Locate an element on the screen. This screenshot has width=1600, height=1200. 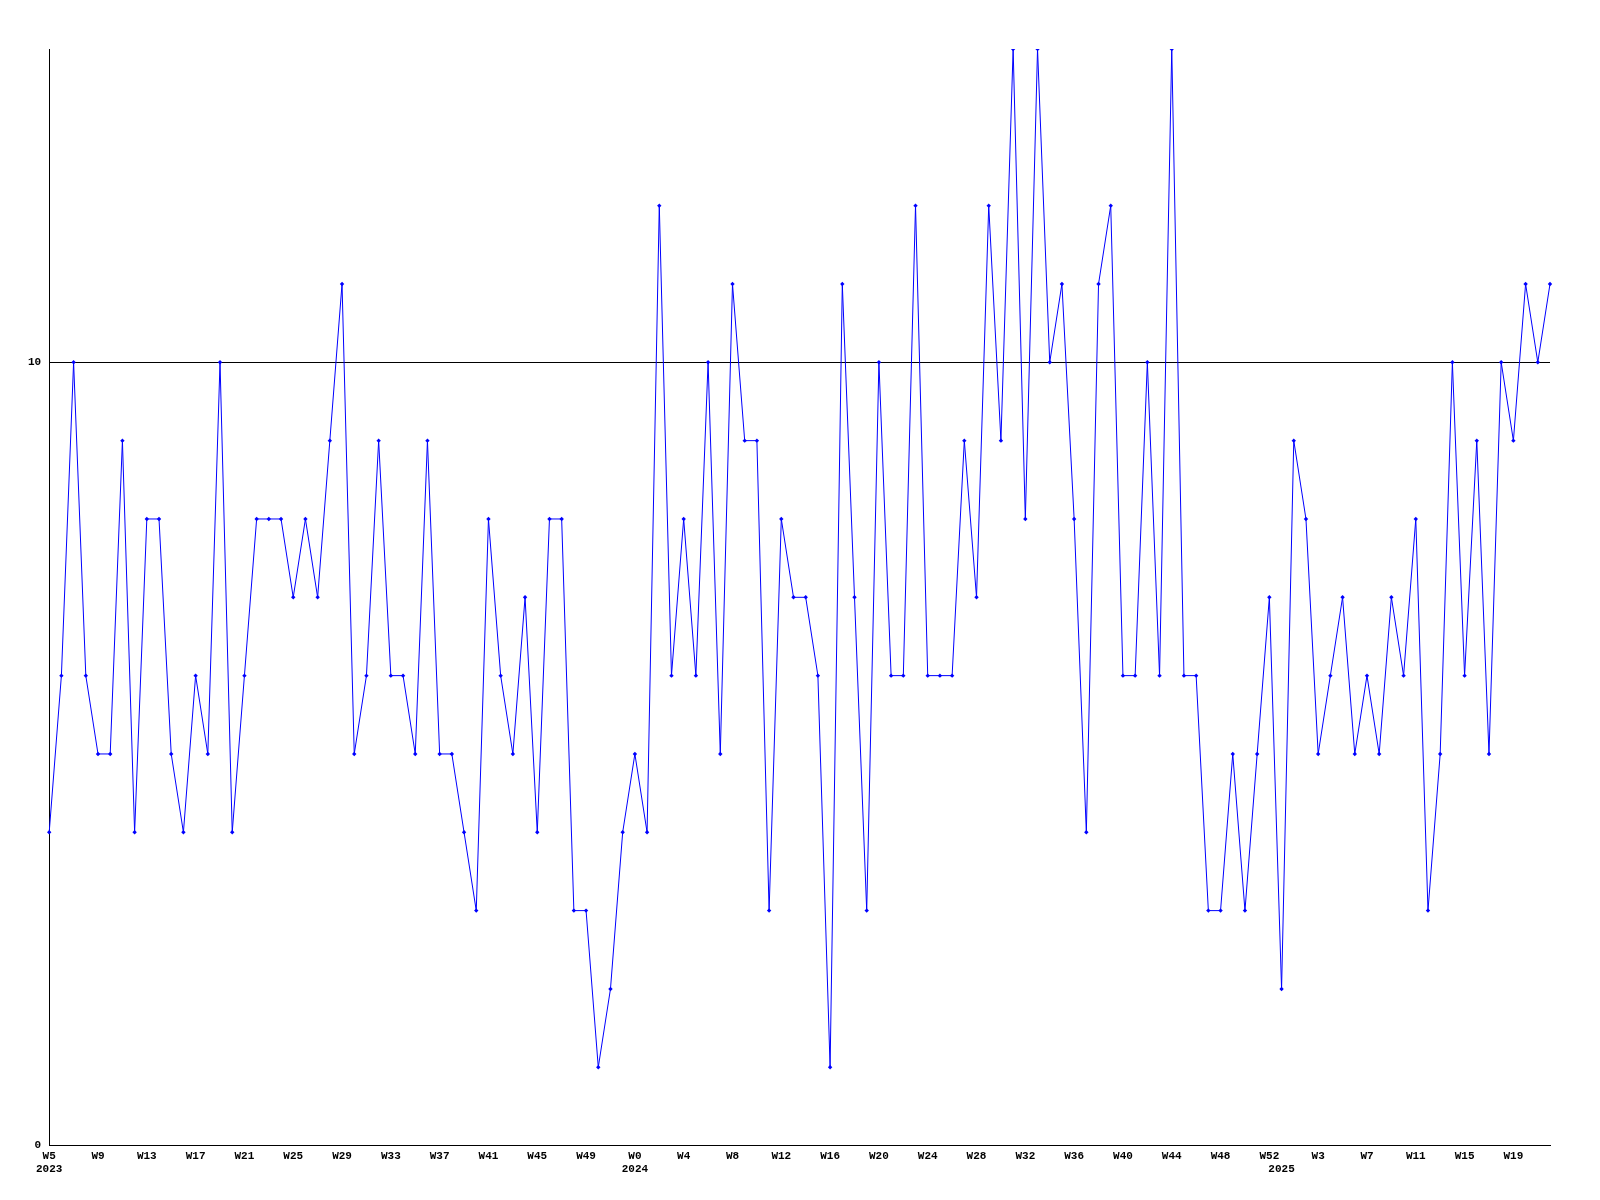
x-tick-label: W7 is located at coordinates (1367, 1155).